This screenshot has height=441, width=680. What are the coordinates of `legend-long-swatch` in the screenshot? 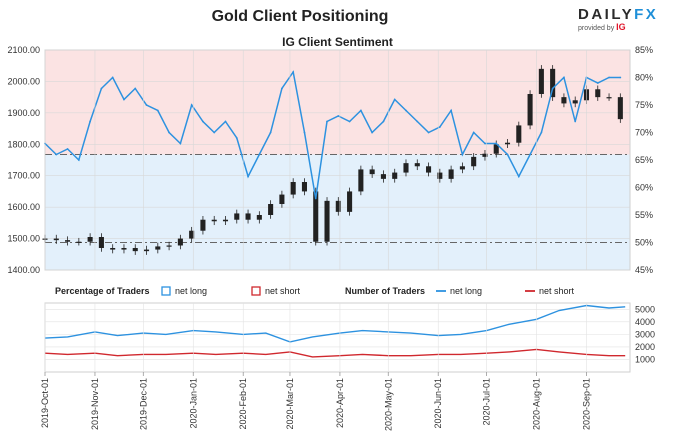 It's located at (166, 291).